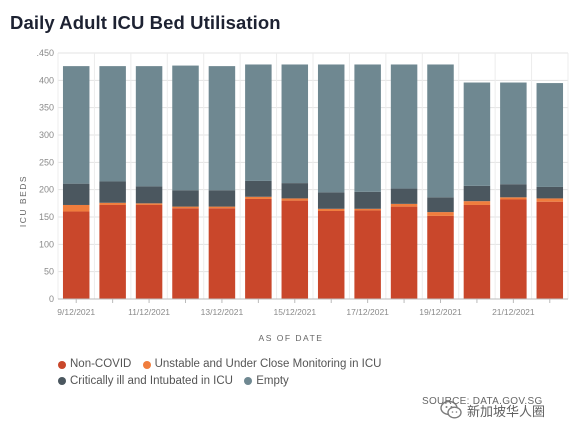 The image size is (577, 437). I want to click on legend-item-non-covid: Non-COVID, so click(94, 364).